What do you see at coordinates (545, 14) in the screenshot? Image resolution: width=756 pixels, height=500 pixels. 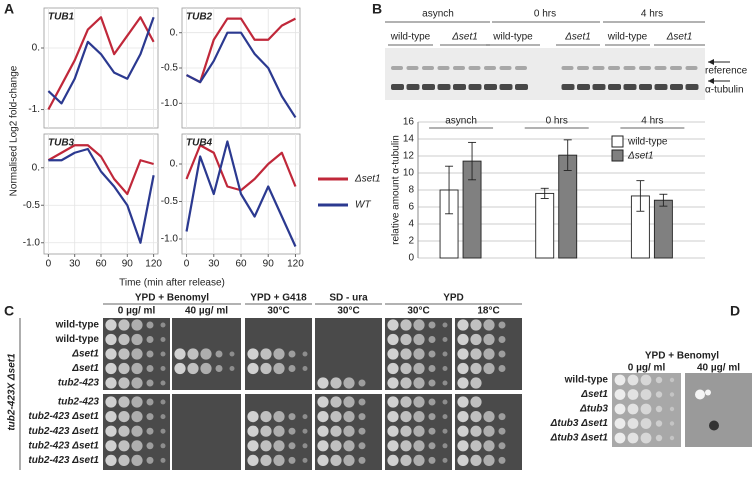 I see `blot-group-label: 0 hrs` at bounding box center [545, 14].